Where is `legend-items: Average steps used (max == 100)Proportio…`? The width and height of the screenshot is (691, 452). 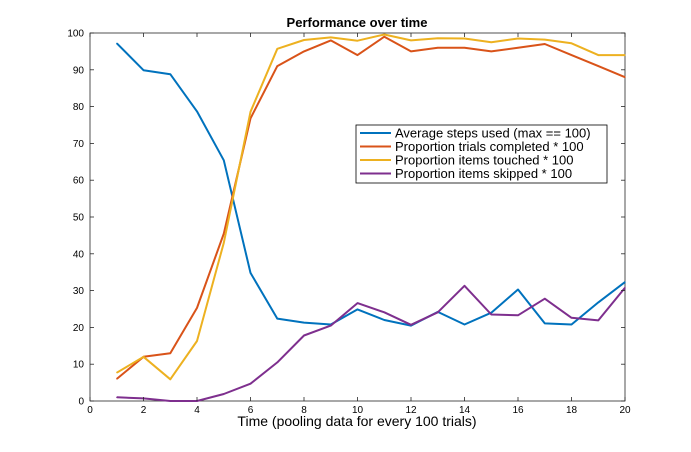
legend-items: Average steps used (max == 100)Proportio… is located at coordinates (475, 153).